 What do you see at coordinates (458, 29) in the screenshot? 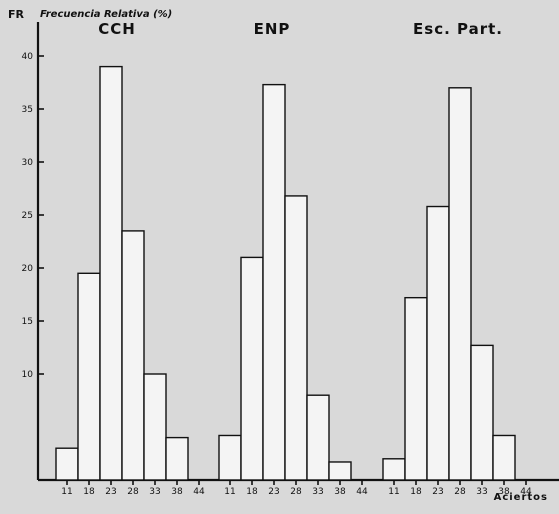
I see `panel-title-2: Esc. Part.` at bounding box center [458, 29].